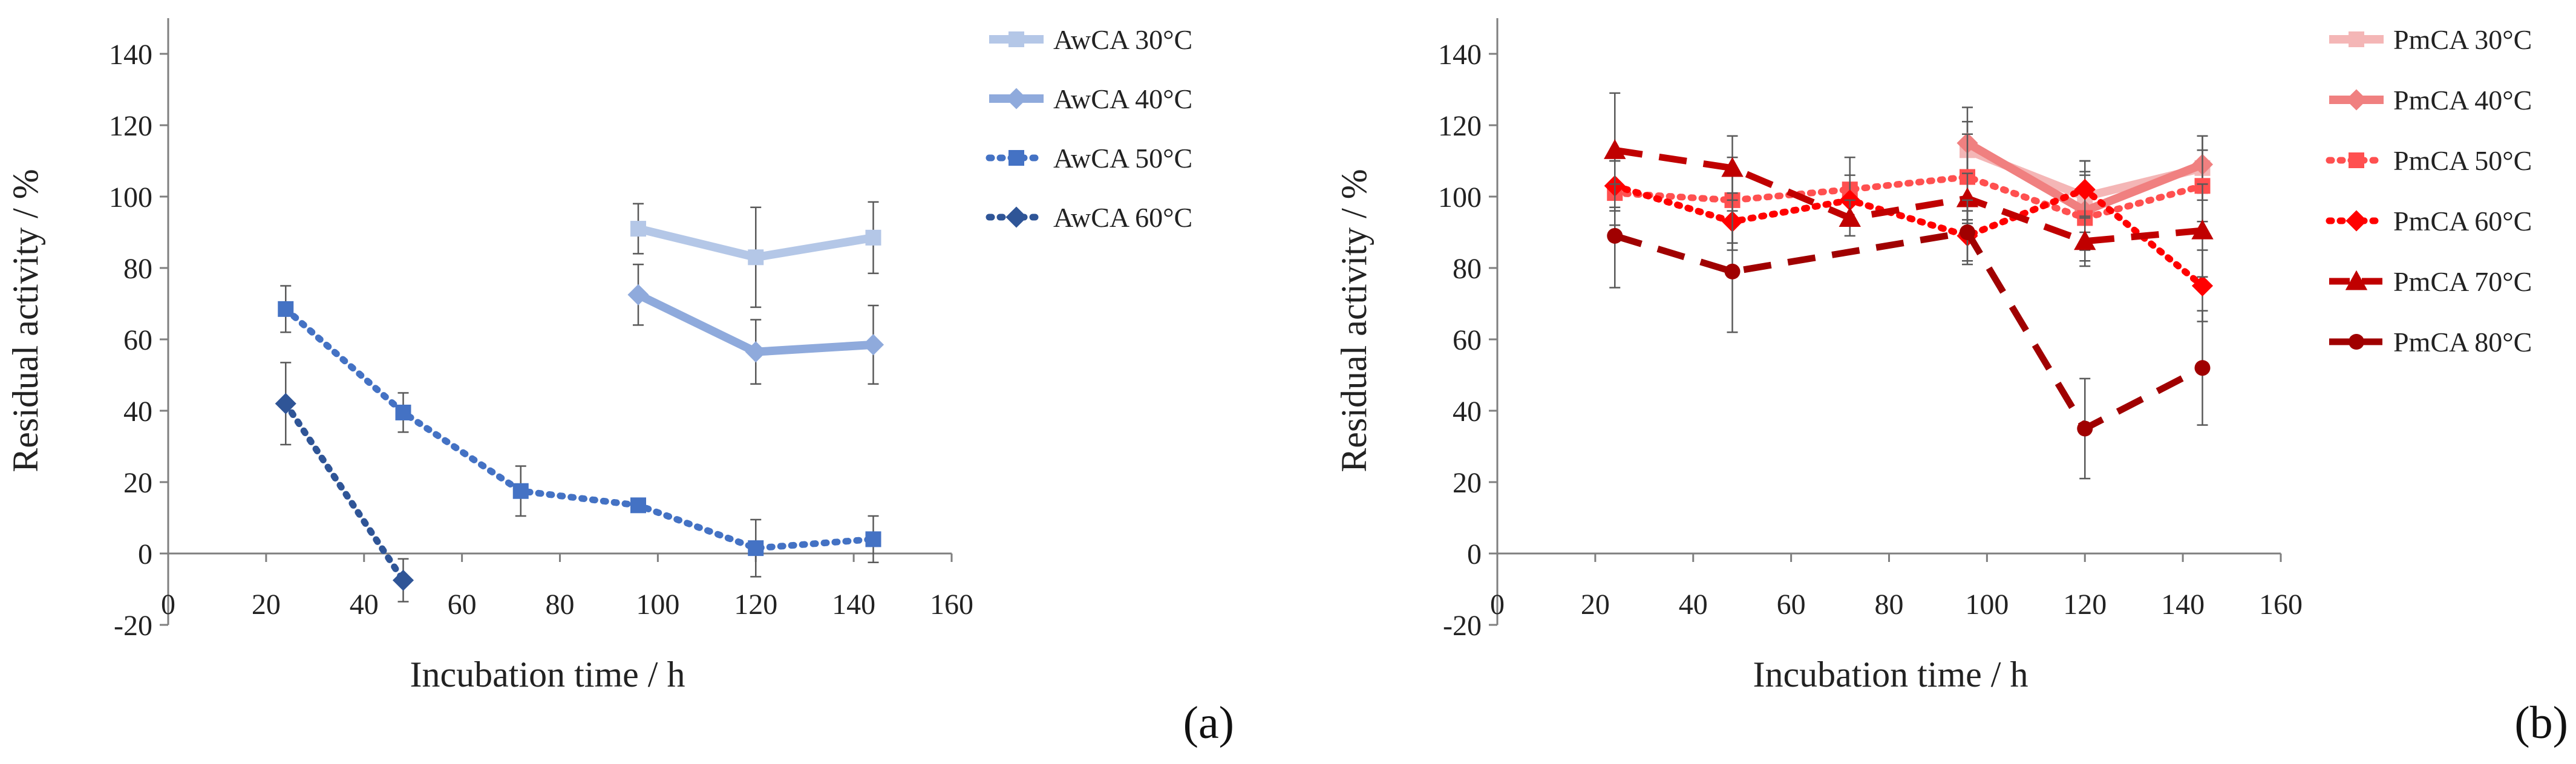 The height and width of the screenshot is (764, 2576). I want to click on series-awca-60-c, so click(344, 482).